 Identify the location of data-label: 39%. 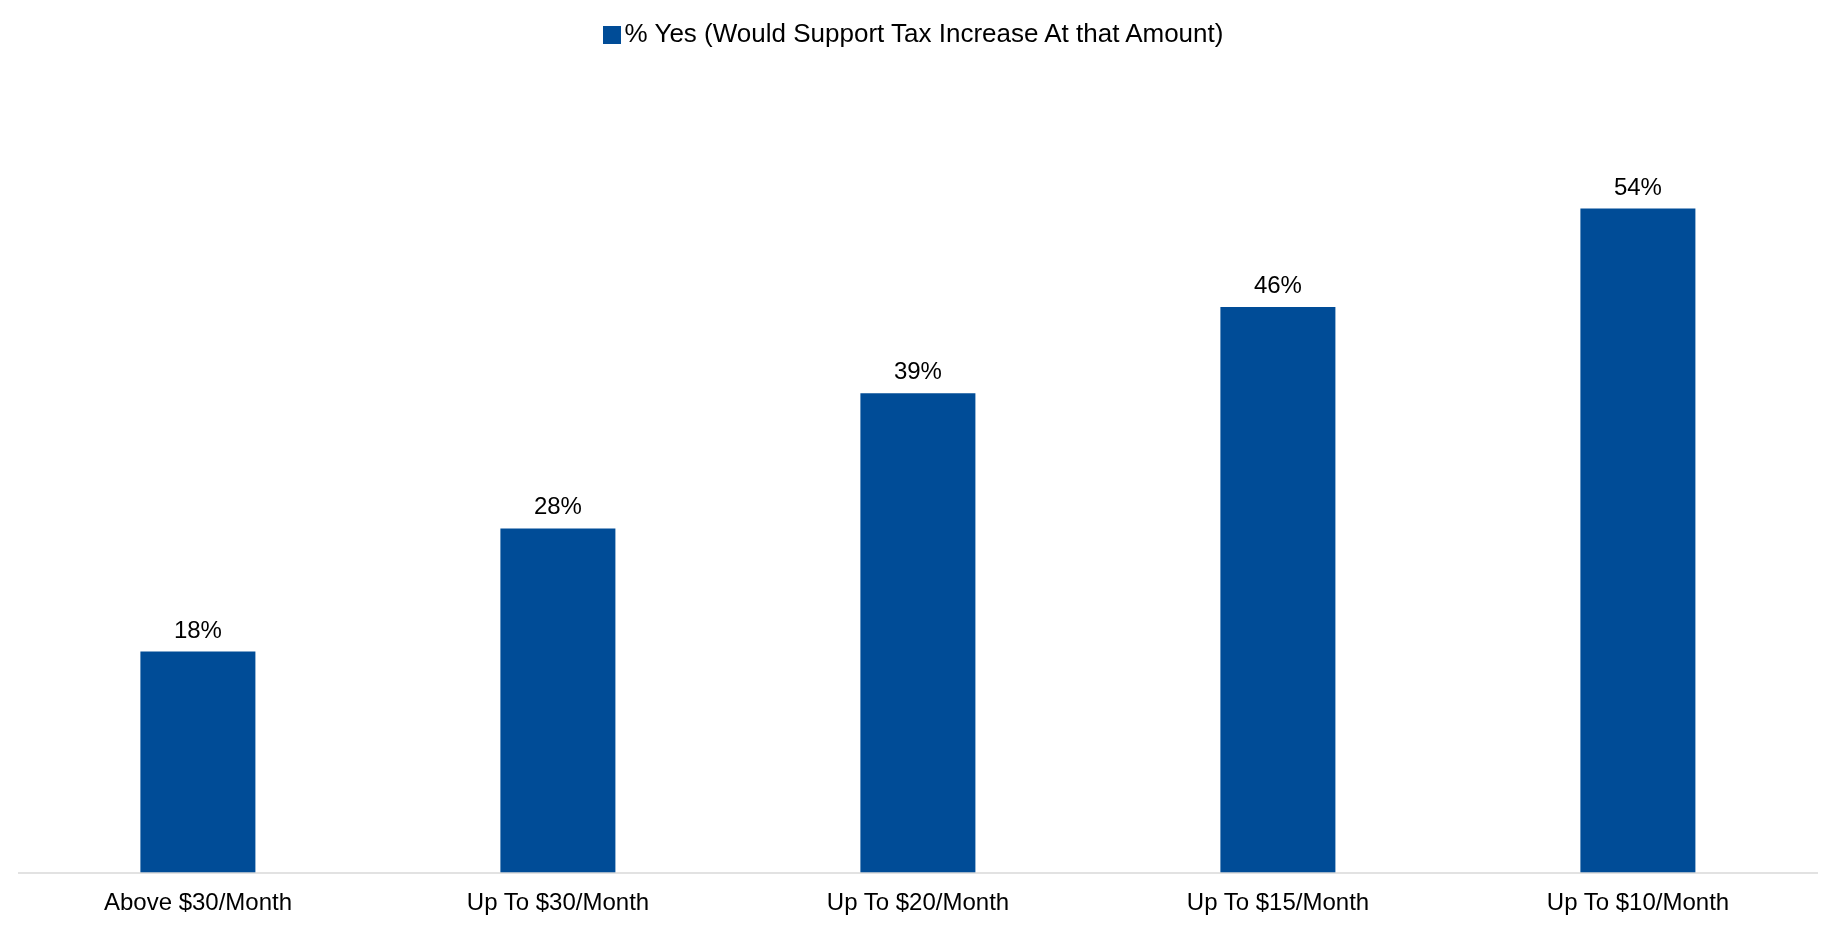
(917, 371).